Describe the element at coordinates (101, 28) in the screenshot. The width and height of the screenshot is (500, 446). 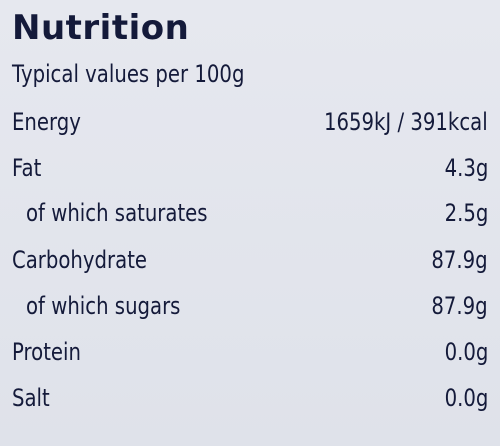
I see `title: Nutrition` at that location.